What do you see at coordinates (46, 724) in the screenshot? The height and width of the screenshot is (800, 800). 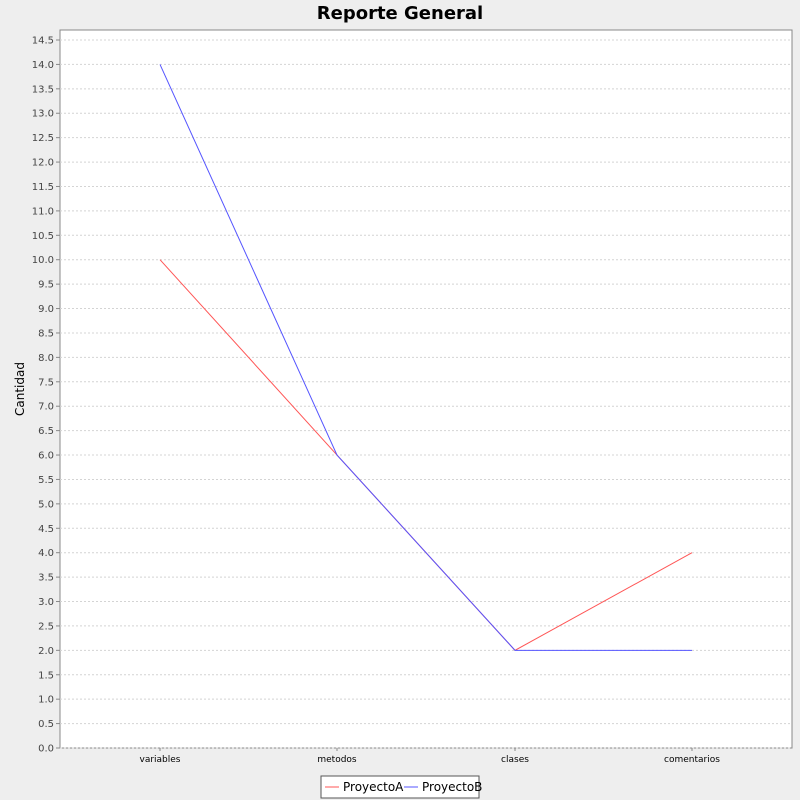 I see `y-tick-label: 0.5` at bounding box center [46, 724].